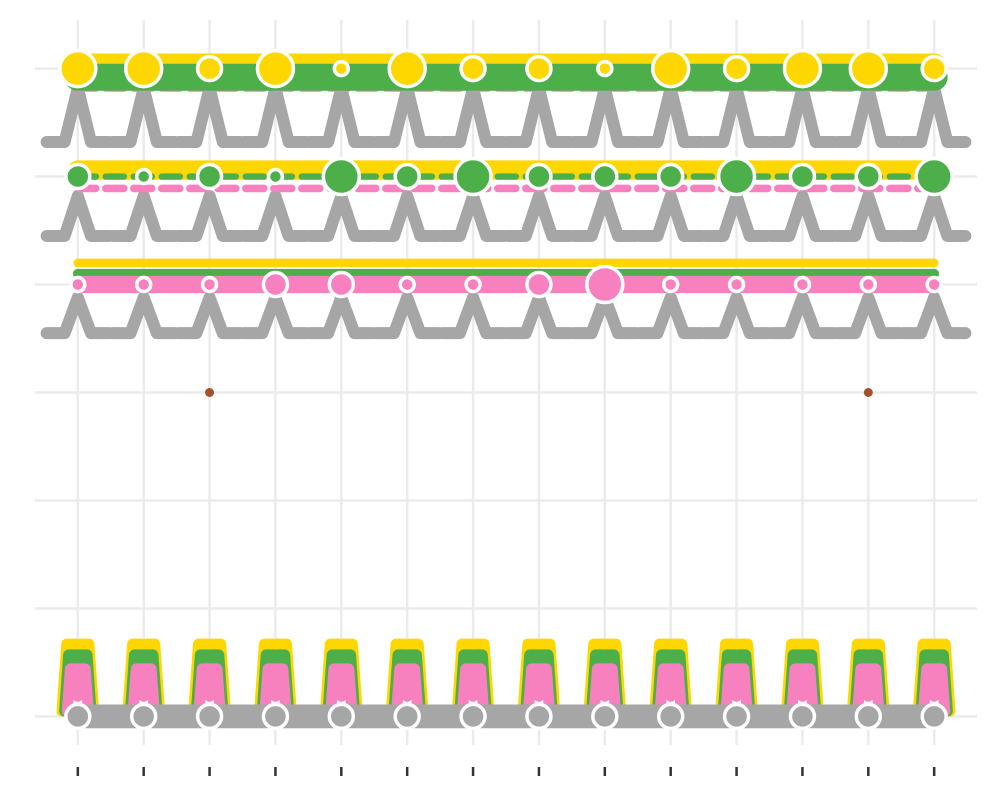 This screenshot has width=1000, height=800. I want to click on x-axis, so click(506, 771).